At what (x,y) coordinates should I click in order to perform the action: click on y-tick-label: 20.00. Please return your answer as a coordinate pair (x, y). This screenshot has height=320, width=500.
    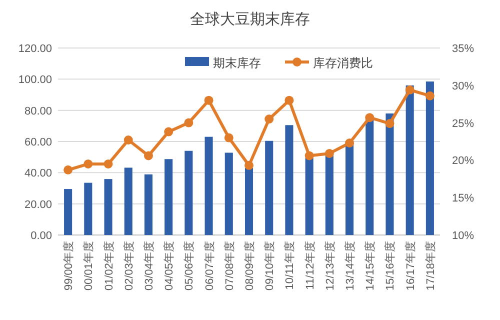
    Looking at the image, I should click on (38, 204).